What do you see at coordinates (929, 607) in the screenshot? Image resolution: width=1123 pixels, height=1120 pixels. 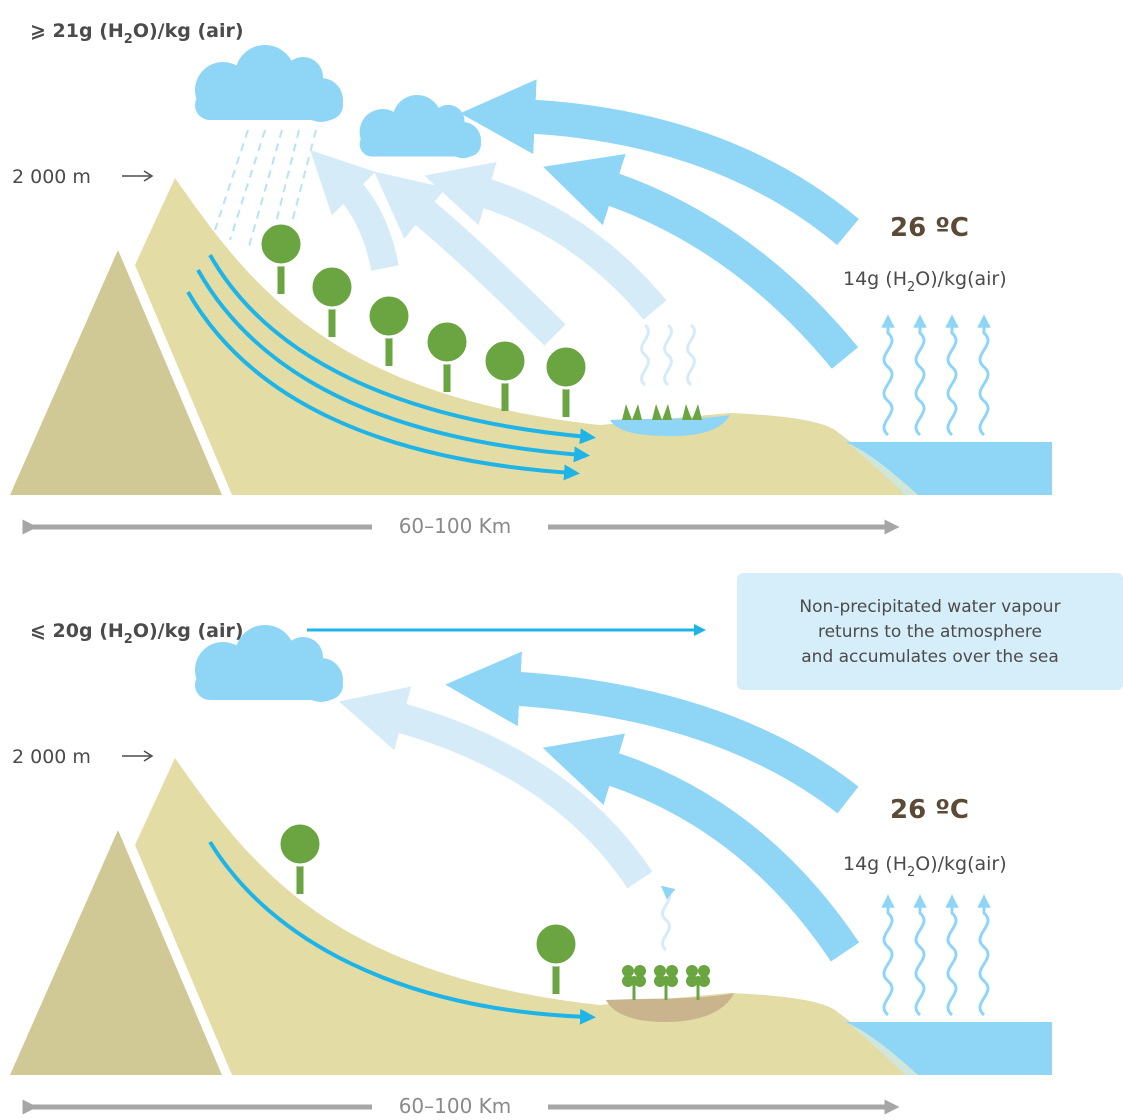 I see `note-line: Non-precipitated water vapour` at bounding box center [929, 607].